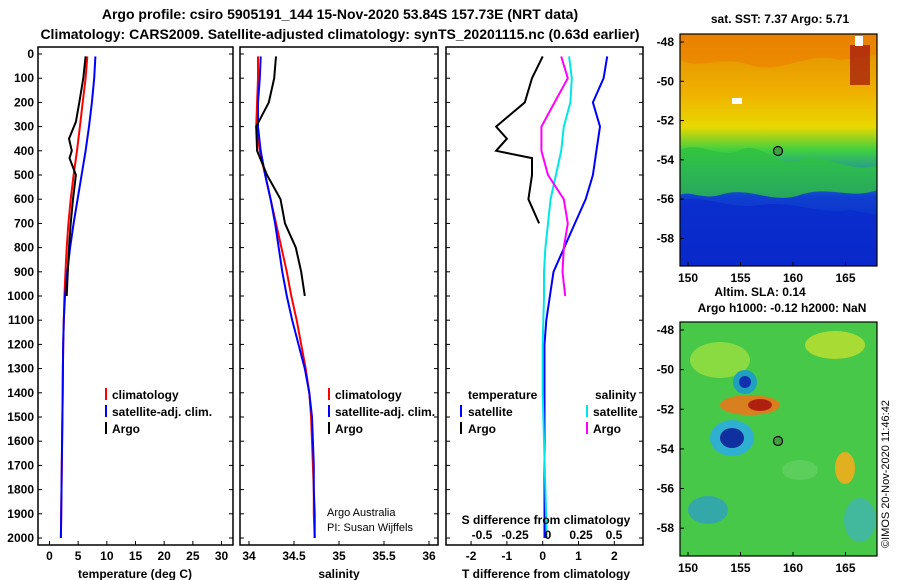 This screenshot has width=900, height=580. What do you see at coordinates (20, 417) in the screenshot?
I see `depth-tick-label: 1500` at bounding box center [20, 417].